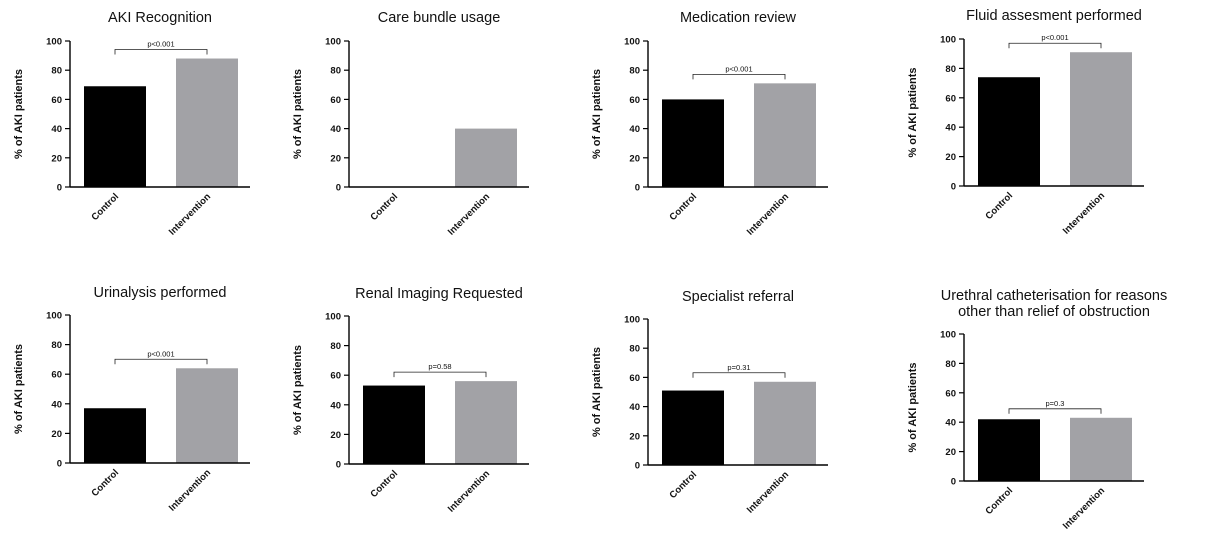  I want to click on chart-title: Urethral catheterisation for reasons, so click(1054, 296).